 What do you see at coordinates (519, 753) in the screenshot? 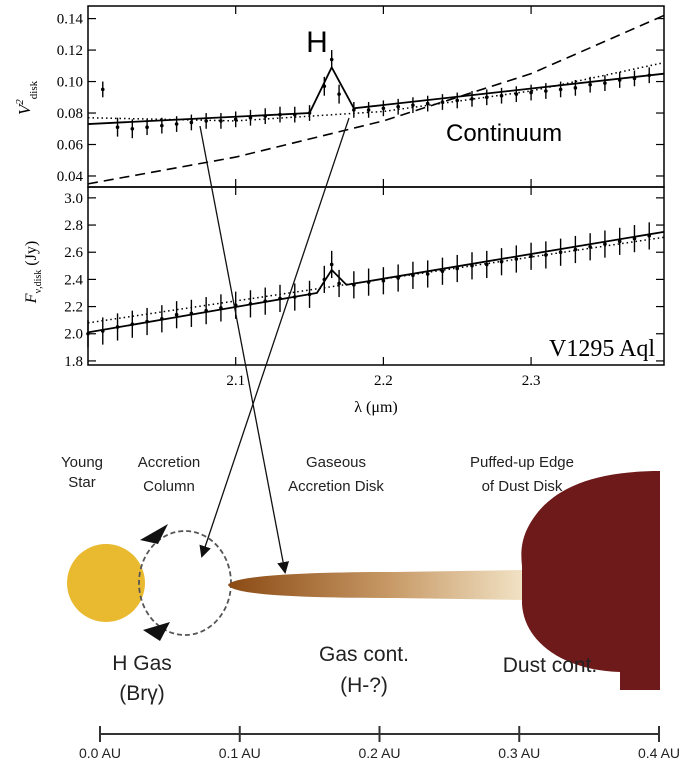
I see `au-scale-tick-label: 0.3 AU` at bounding box center [519, 753].